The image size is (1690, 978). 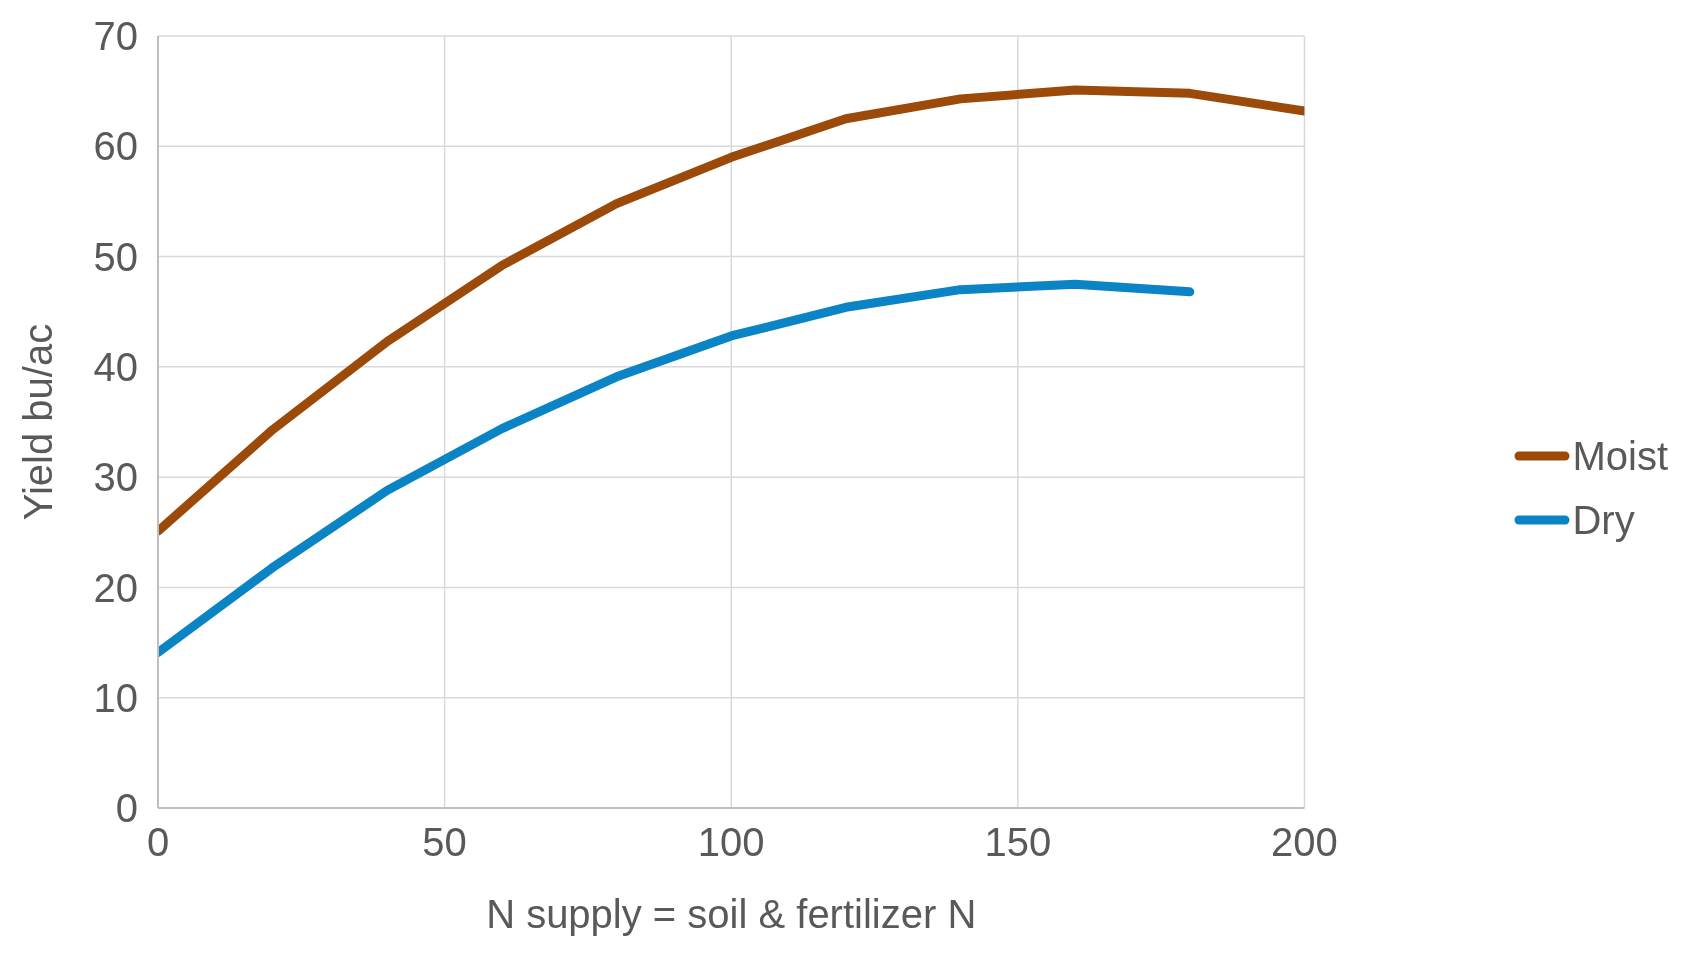 I want to click on x-axis-title: N supply = soil & fertilizer N, so click(x=731, y=914).